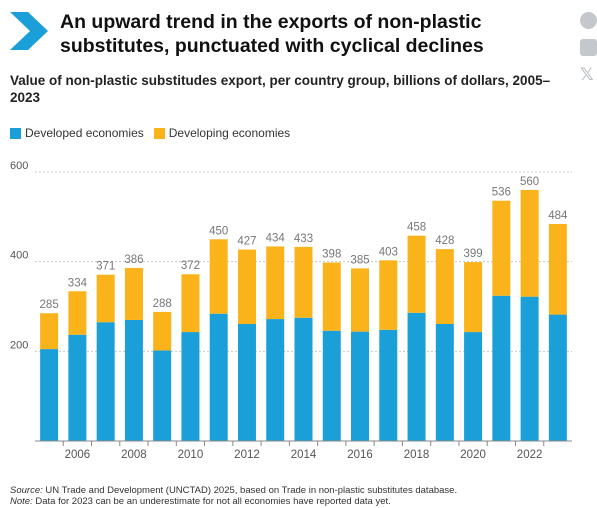 This screenshot has width=597, height=508. What do you see at coordinates (133, 260) in the screenshot?
I see `total-label: 386` at bounding box center [133, 260].